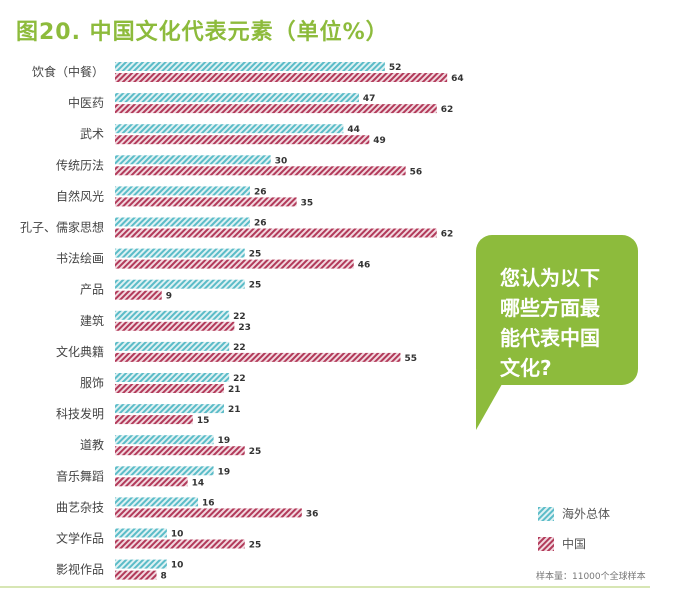  I want to click on data-label: 46, so click(364, 266).